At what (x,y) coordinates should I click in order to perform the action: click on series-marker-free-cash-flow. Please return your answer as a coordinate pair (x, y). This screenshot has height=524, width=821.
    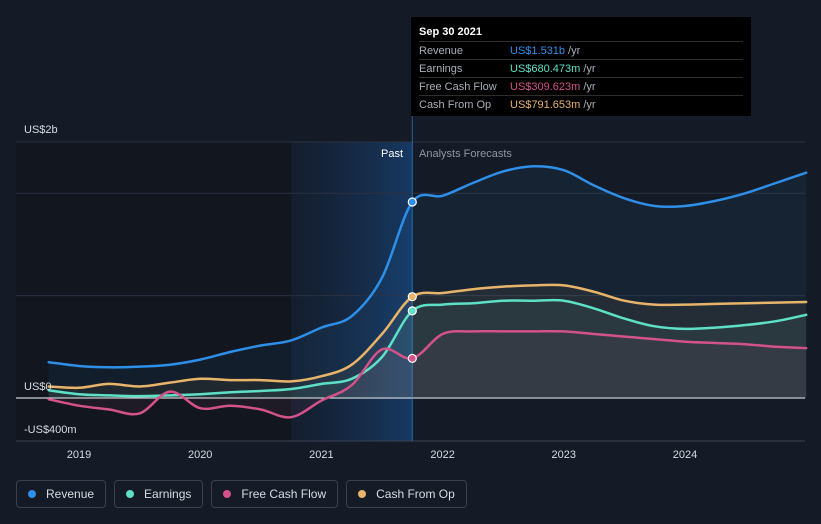
    Looking at the image, I should click on (412, 358).